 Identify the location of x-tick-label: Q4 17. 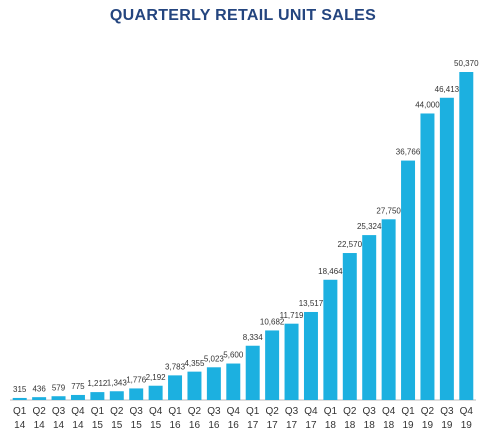
(311, 418).